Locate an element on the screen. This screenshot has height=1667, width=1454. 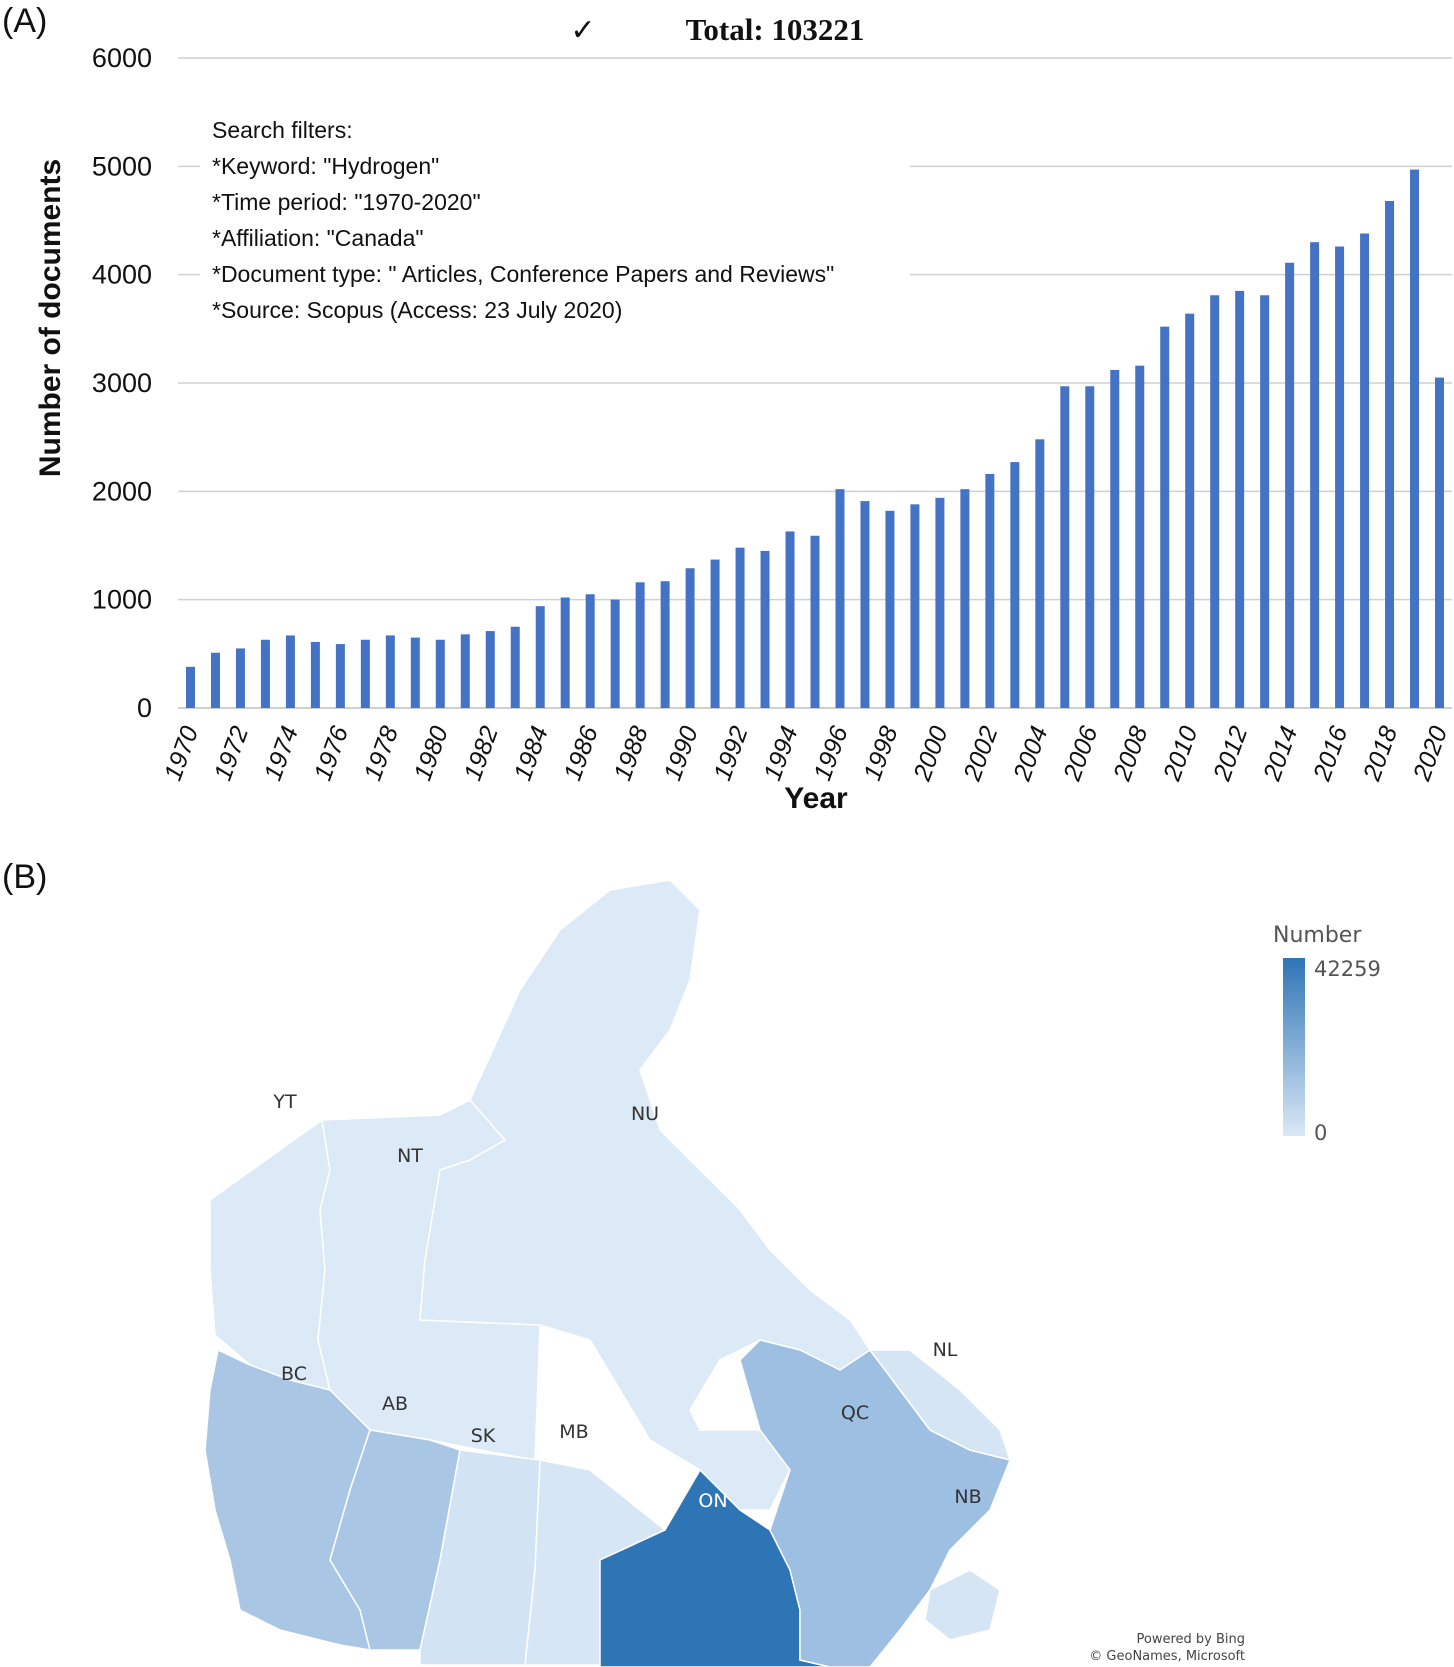
x-axis-title: Year is located at coordinates (816, 798).